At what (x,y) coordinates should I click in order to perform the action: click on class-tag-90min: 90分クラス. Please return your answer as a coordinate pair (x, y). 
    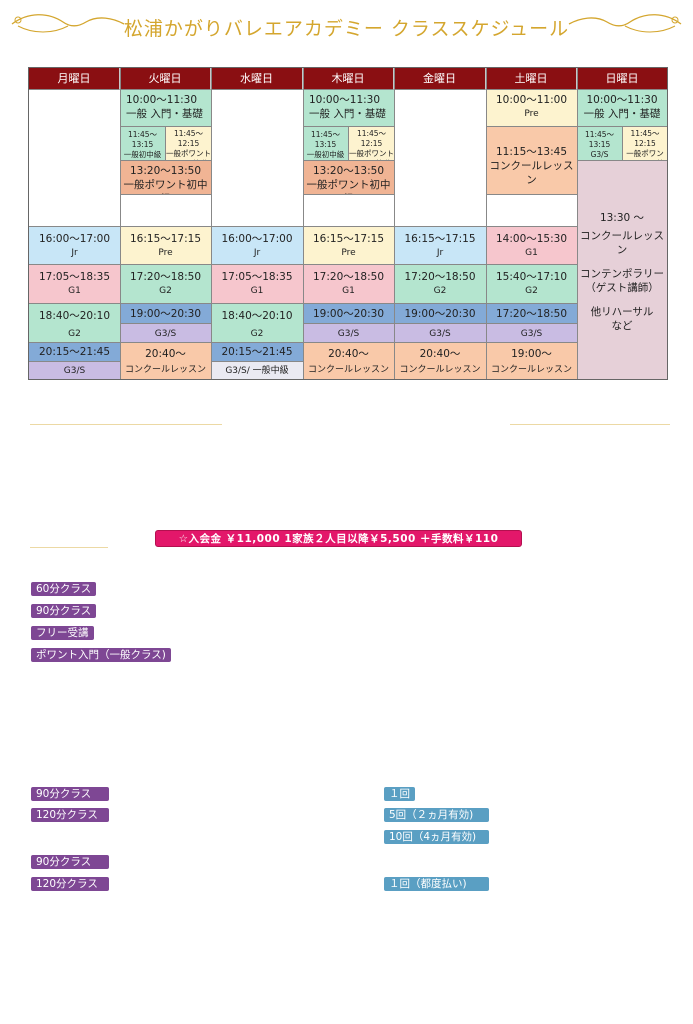
    Looking at the image, I should click on (64, 611).